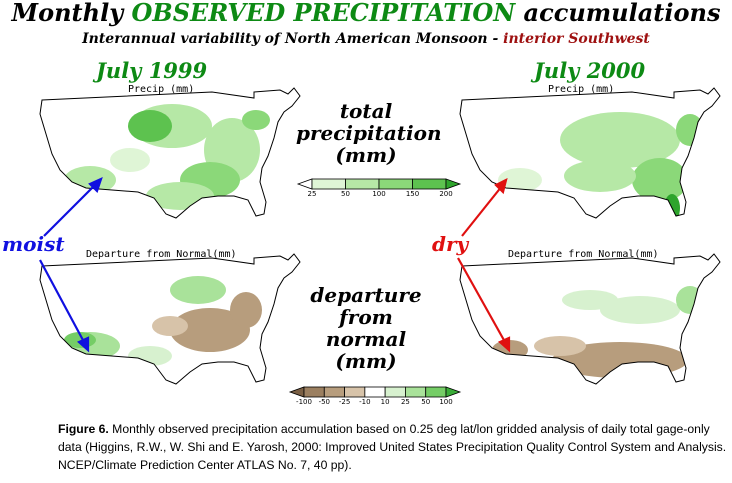 The image size is (732, 483). Describe the element at coordinates (365, 402) in the screenshot. I see `legend-departure-tick: -10` at that location.